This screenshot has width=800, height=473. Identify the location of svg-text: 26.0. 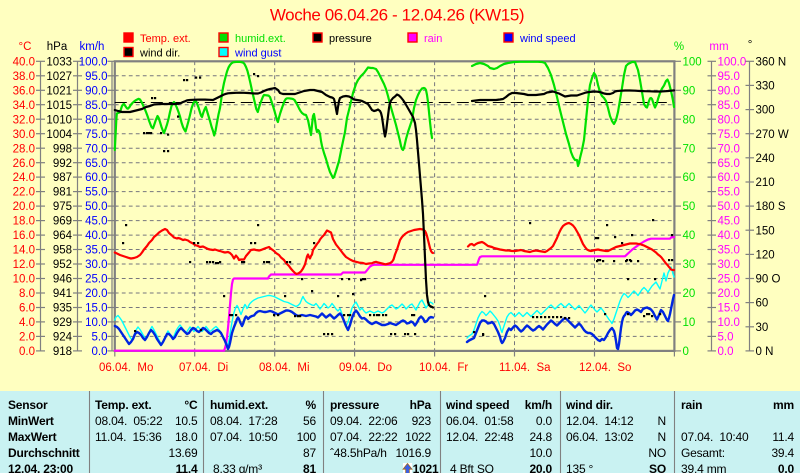
(24, 164).